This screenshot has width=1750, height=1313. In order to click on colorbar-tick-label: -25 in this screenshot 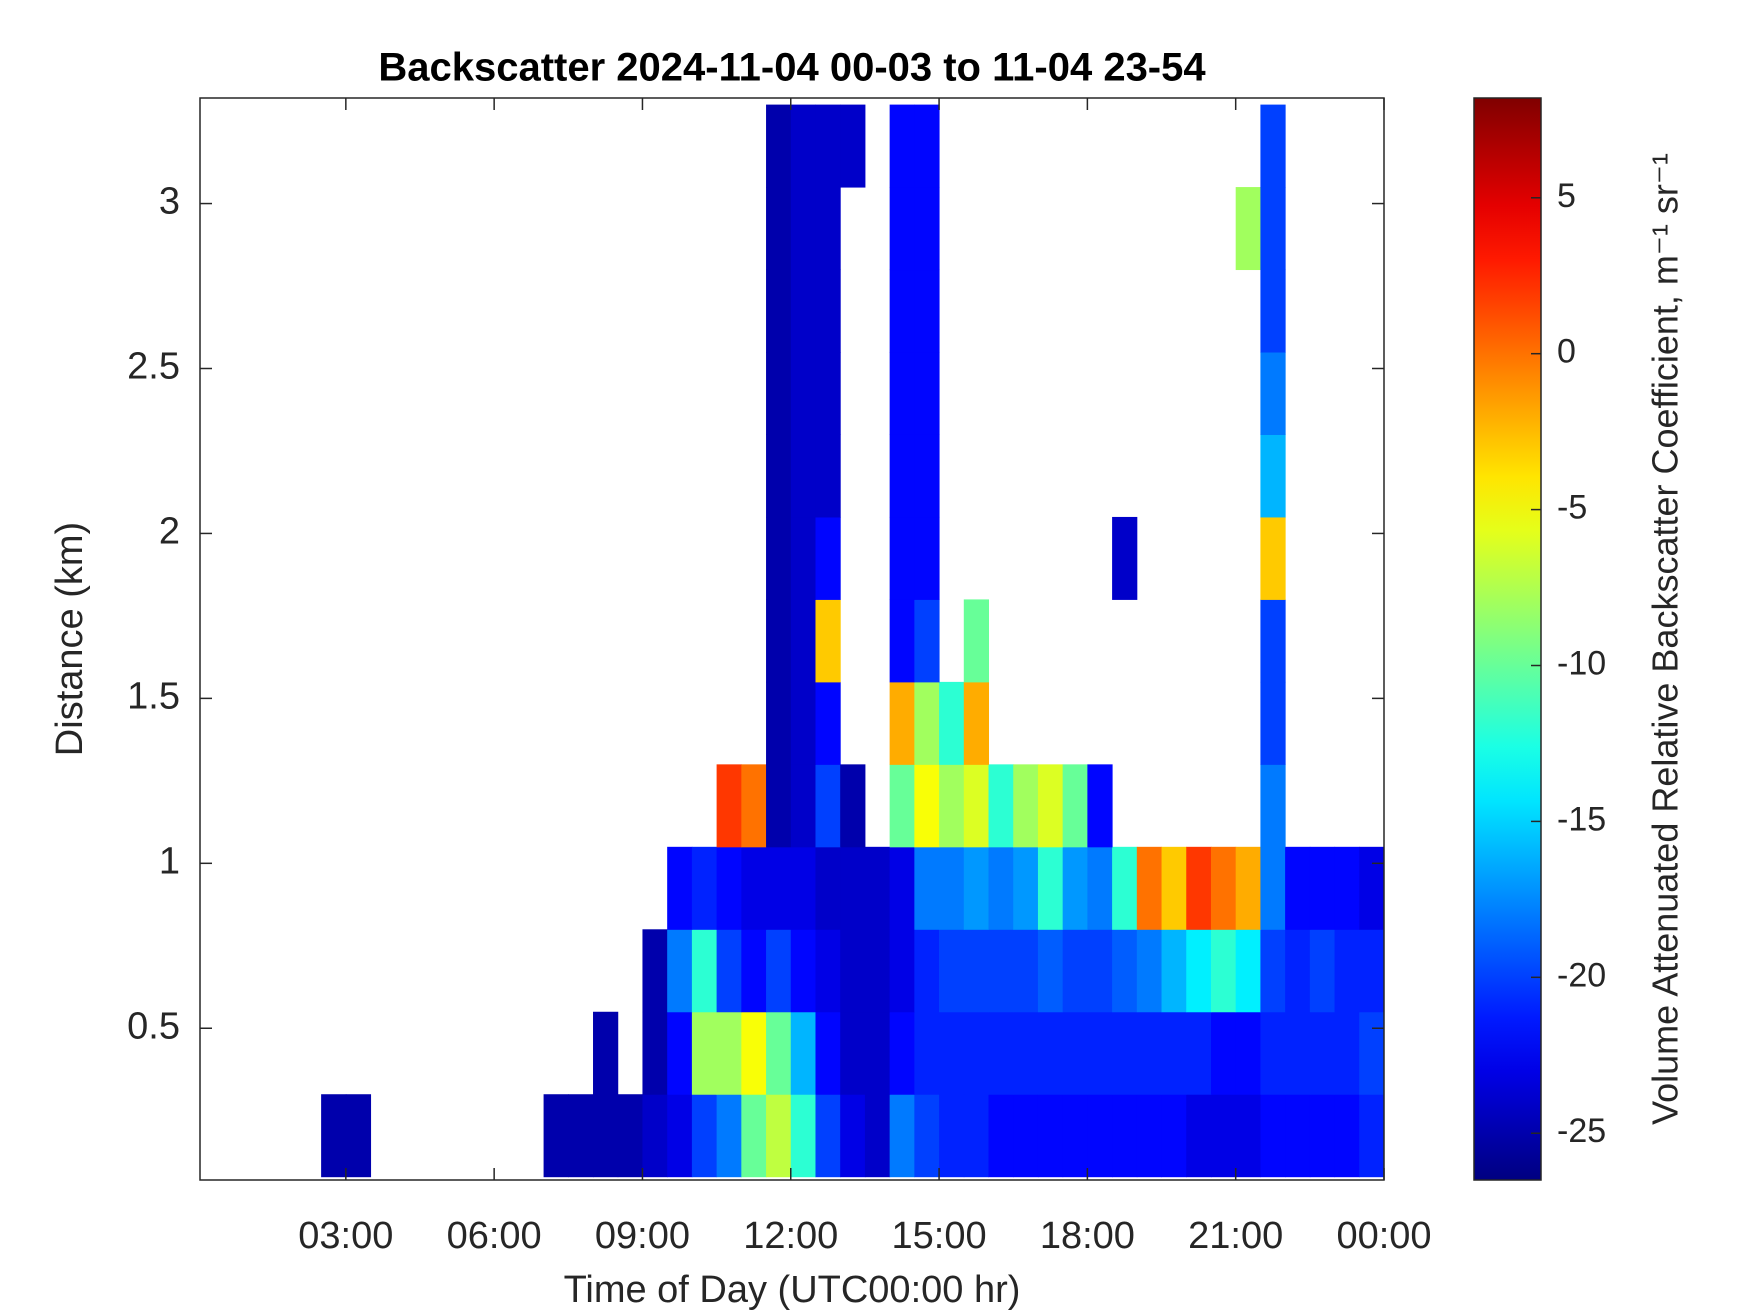, I will do `click(1581, 1131)`.